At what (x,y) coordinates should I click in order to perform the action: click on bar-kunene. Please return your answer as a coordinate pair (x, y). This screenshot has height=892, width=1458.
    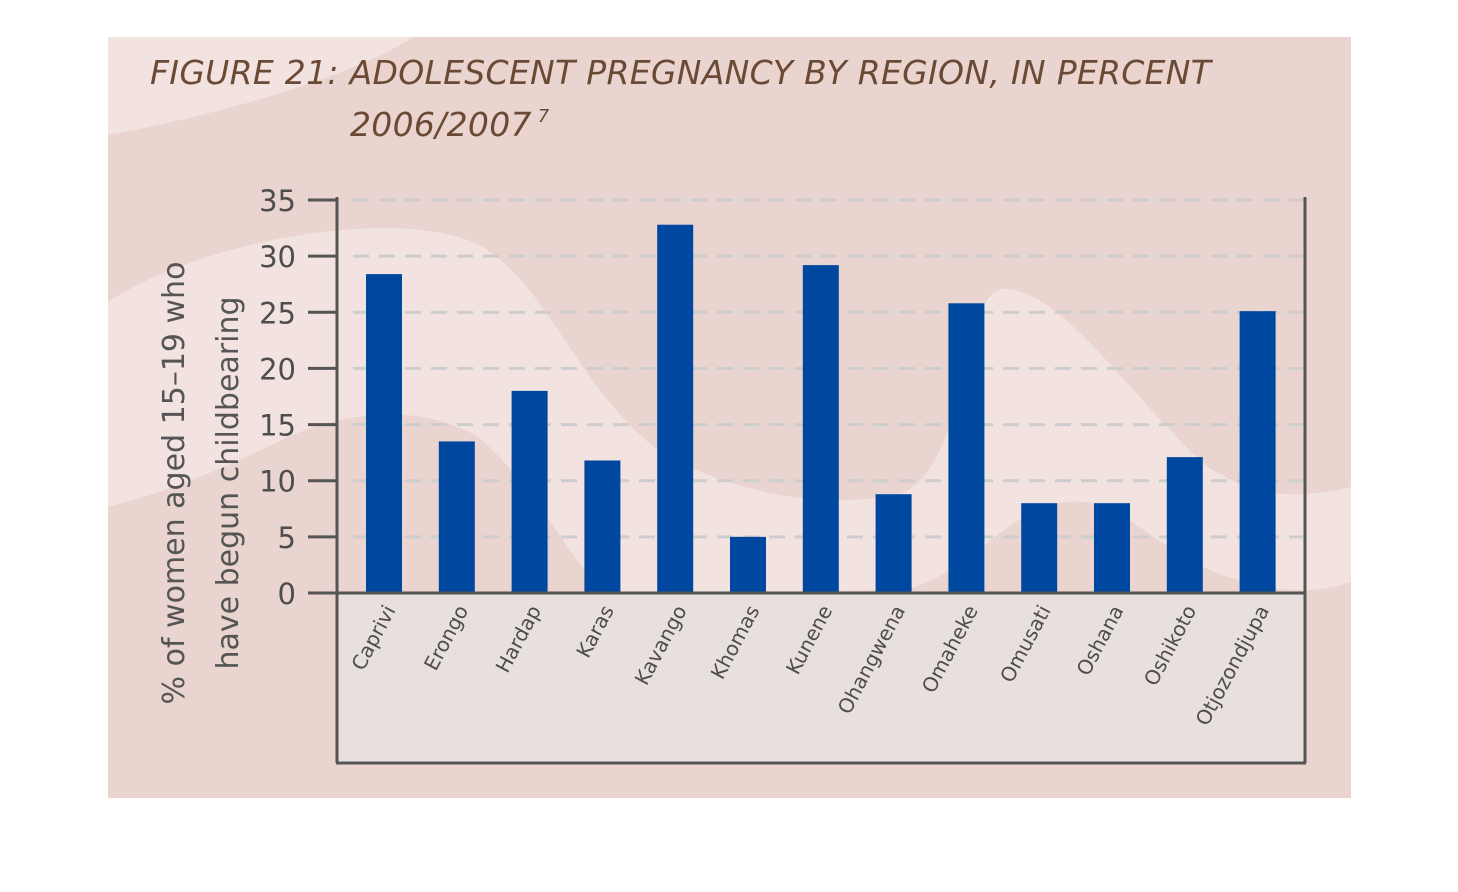
    Looking at the image, I should click on (820, 429).